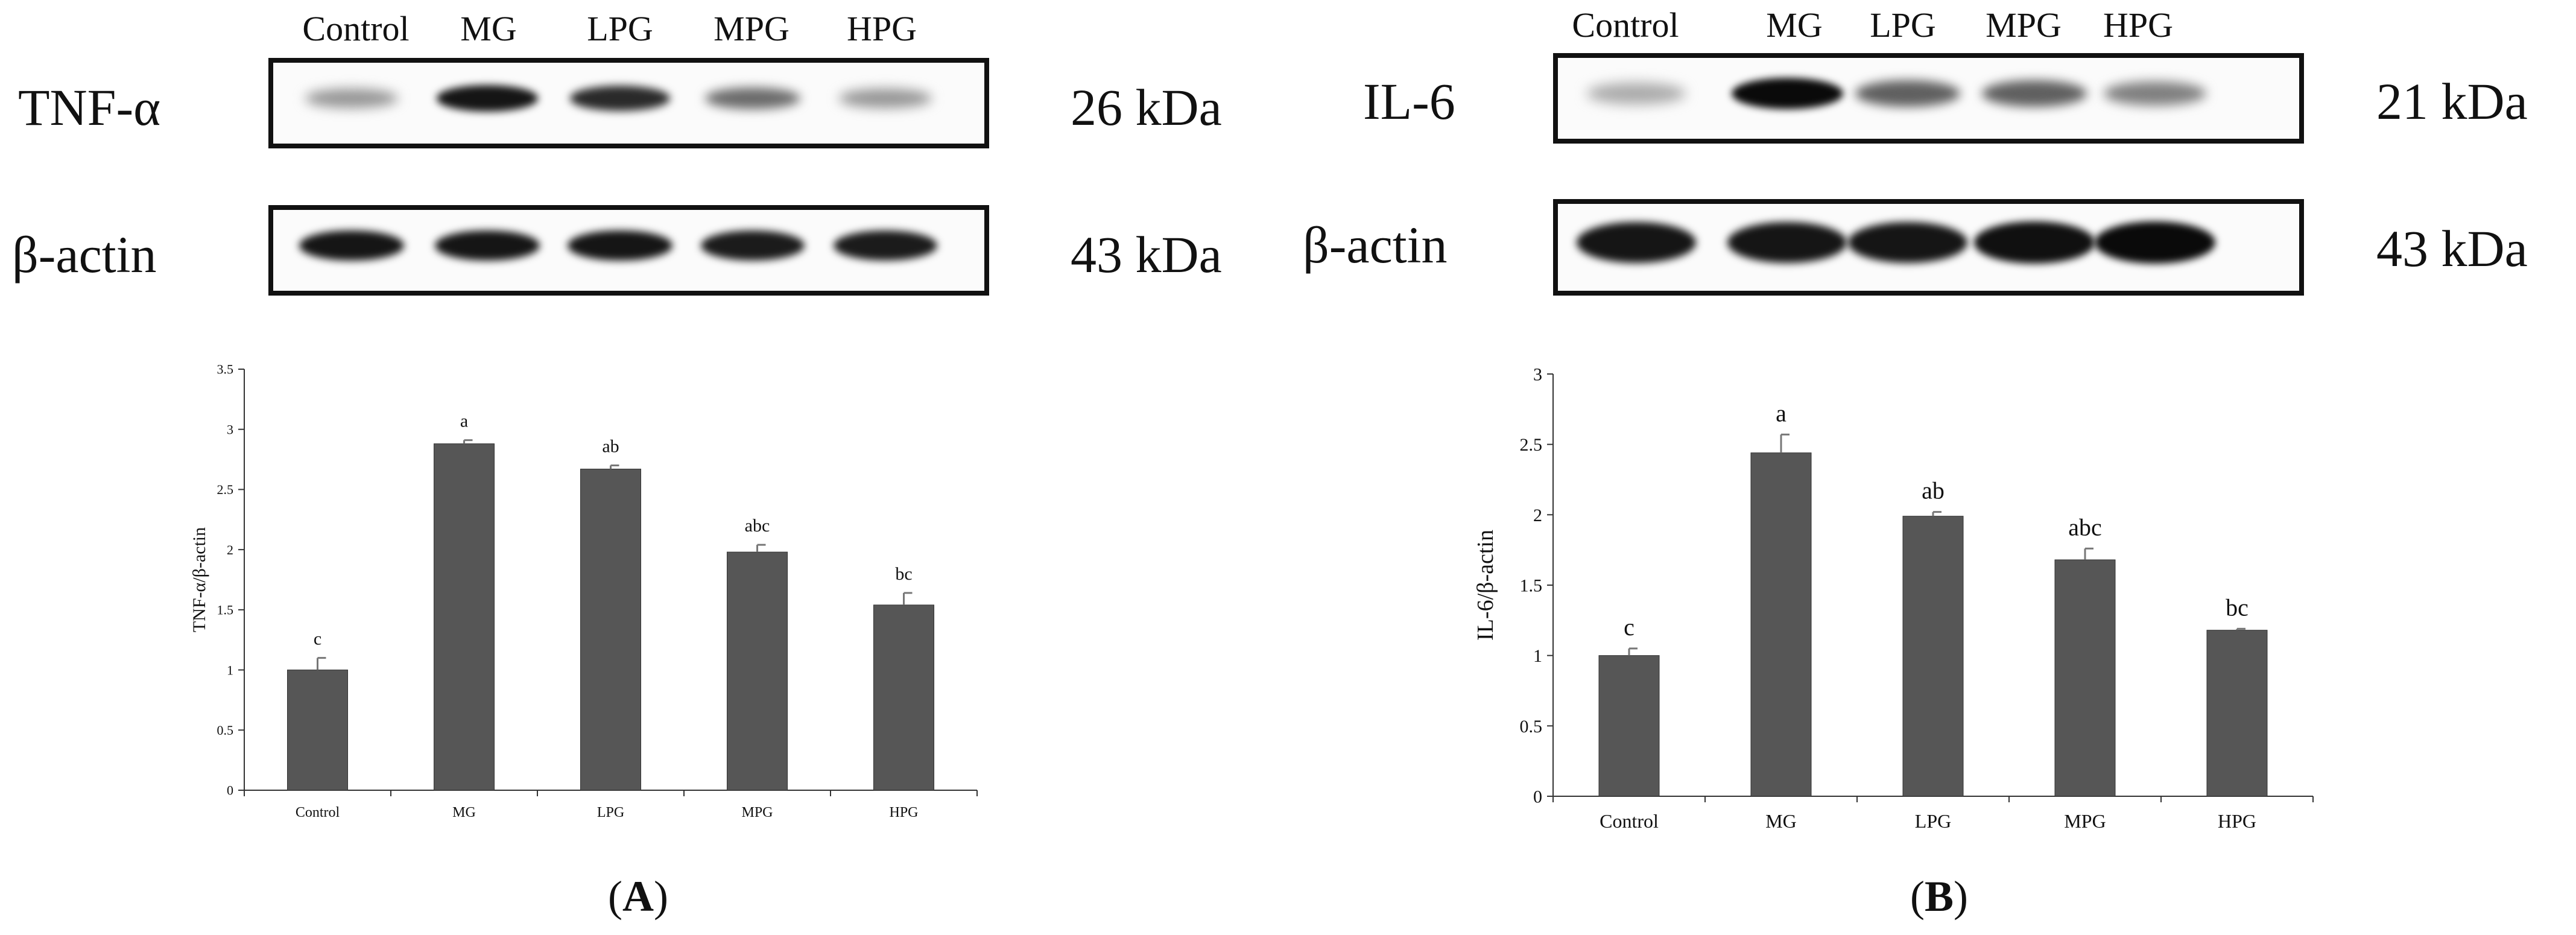 The height and width of the screenshot is (935, 2576). Describe the element at coordinates (1903, 25) in the screenshot. I see `lane-label-b-lpg: LPG` at that location.